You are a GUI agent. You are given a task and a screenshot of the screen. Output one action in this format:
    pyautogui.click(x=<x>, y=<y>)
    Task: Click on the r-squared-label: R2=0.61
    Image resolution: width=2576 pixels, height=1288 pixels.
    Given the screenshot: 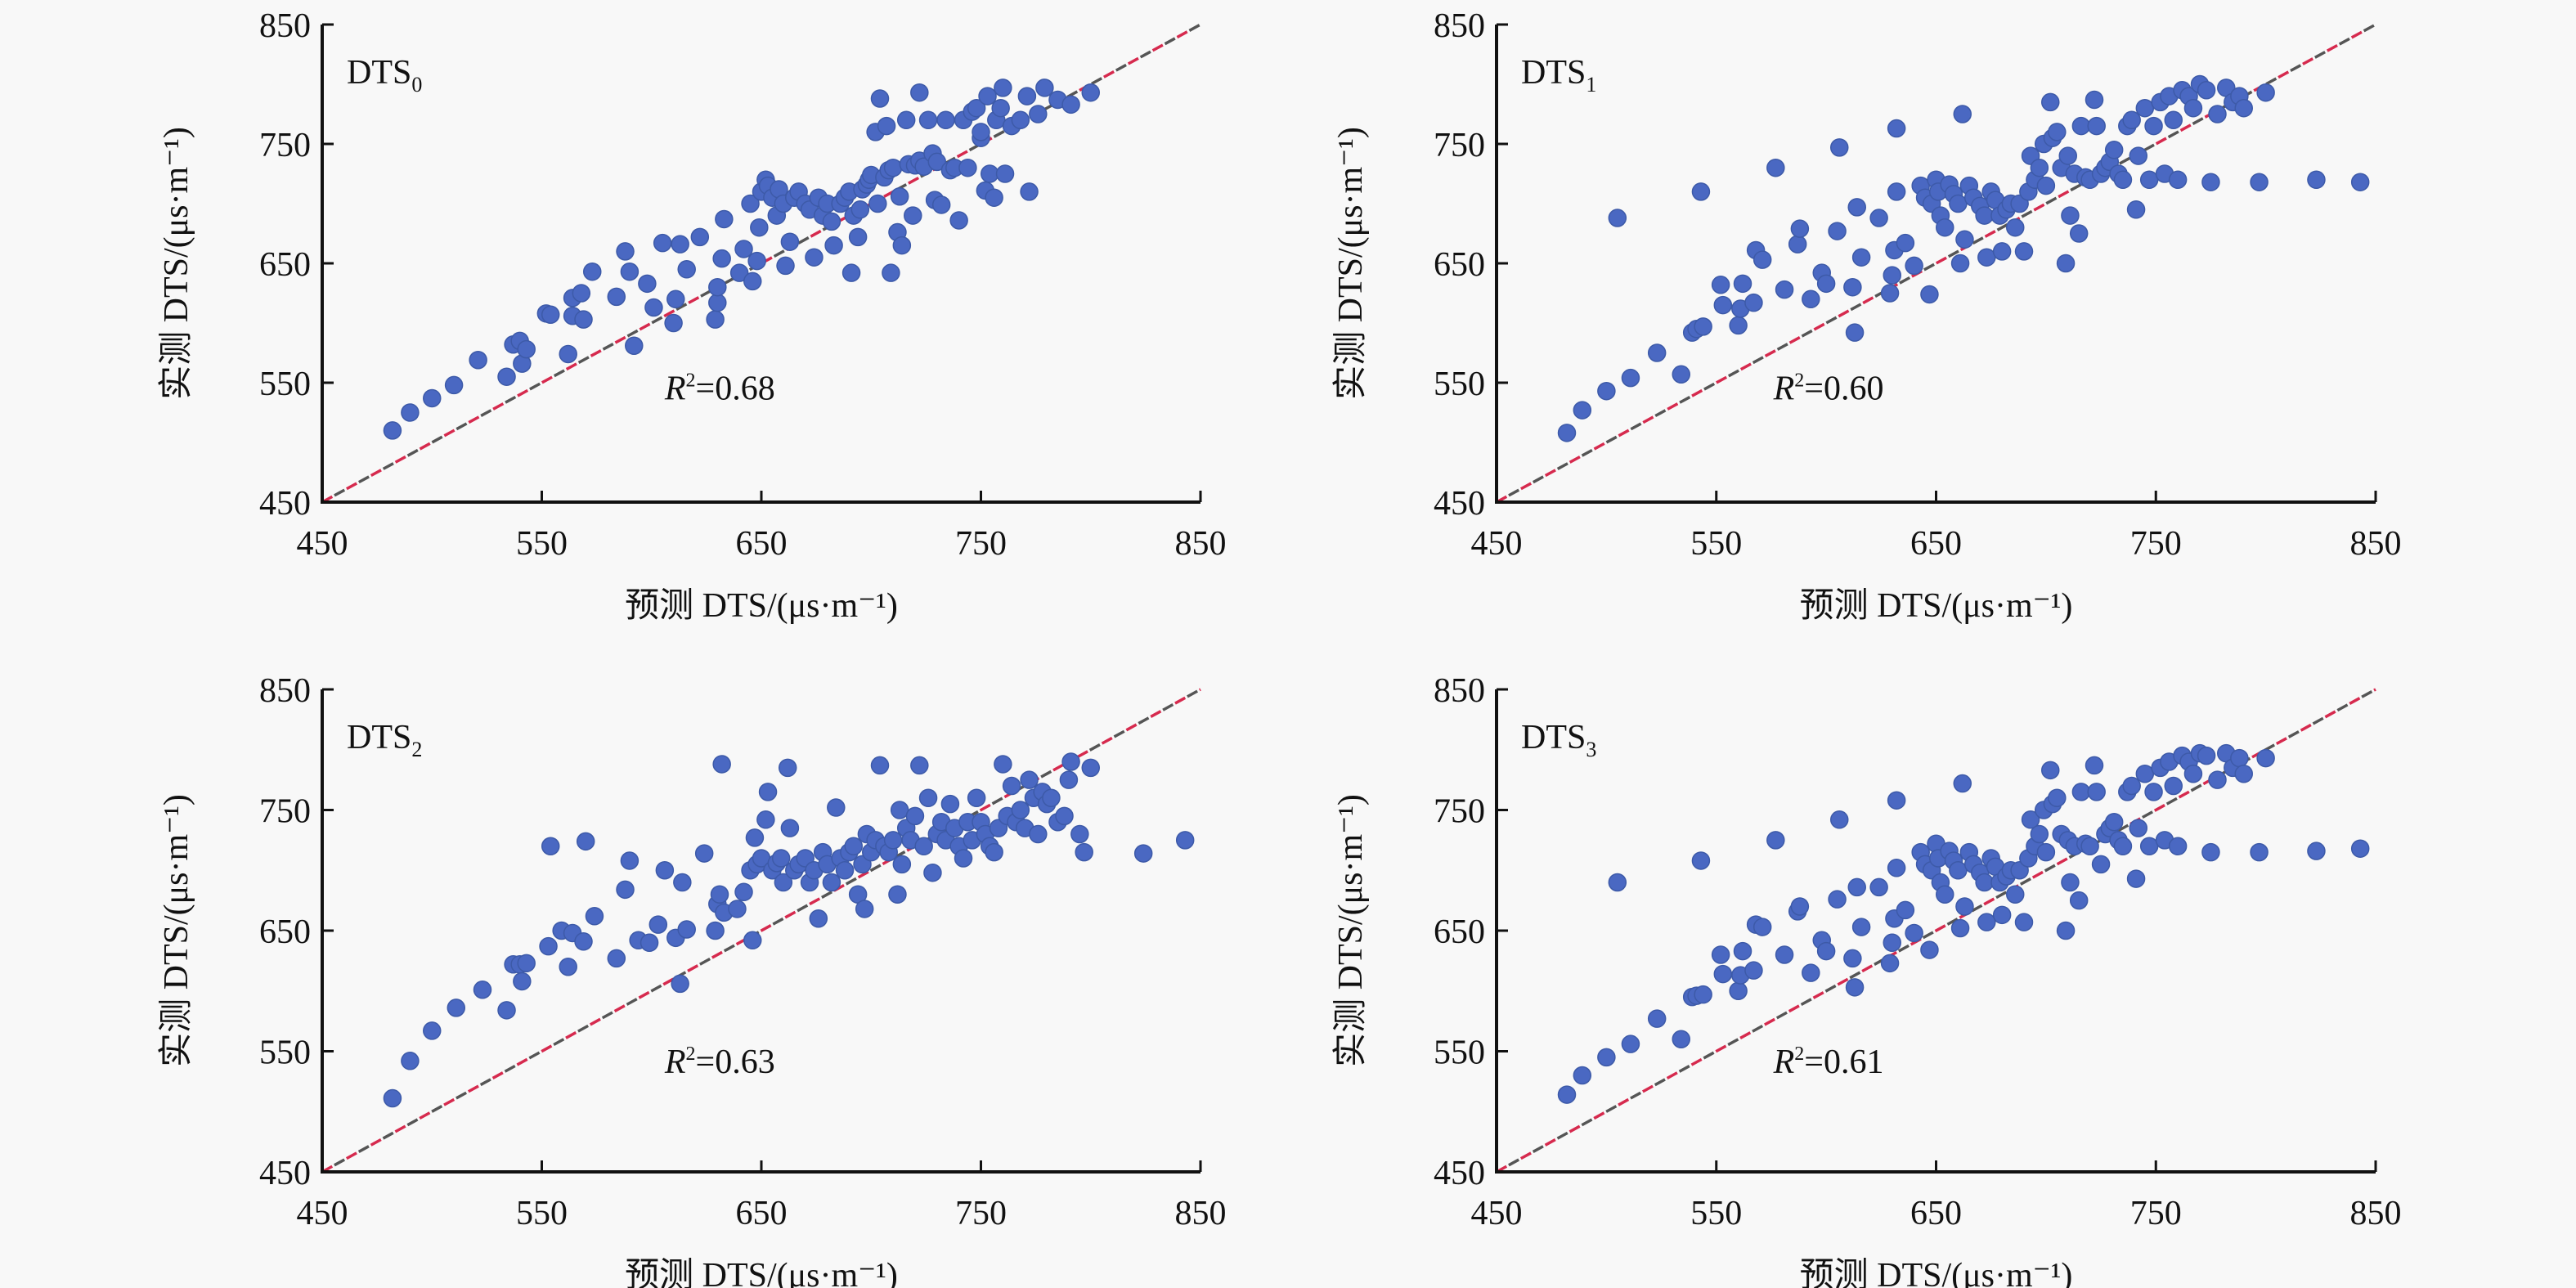 What is the action you would take?
    pyautogui.click(x=1828, y=1062)
    